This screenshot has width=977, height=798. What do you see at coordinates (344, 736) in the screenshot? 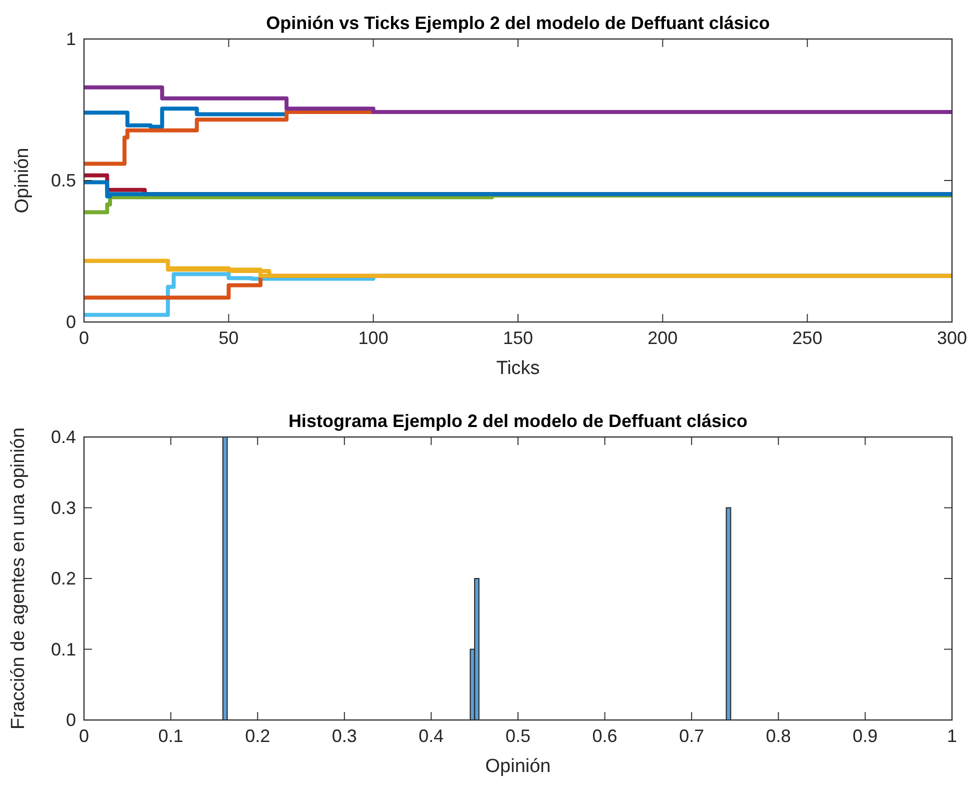
I see `x-tick-label: 0.3` at bounding box center [344, 736].